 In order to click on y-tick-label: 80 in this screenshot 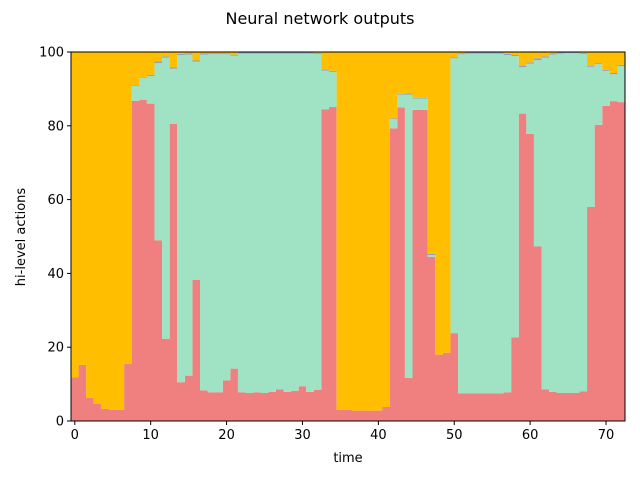, I will do `click(55, 126)`.